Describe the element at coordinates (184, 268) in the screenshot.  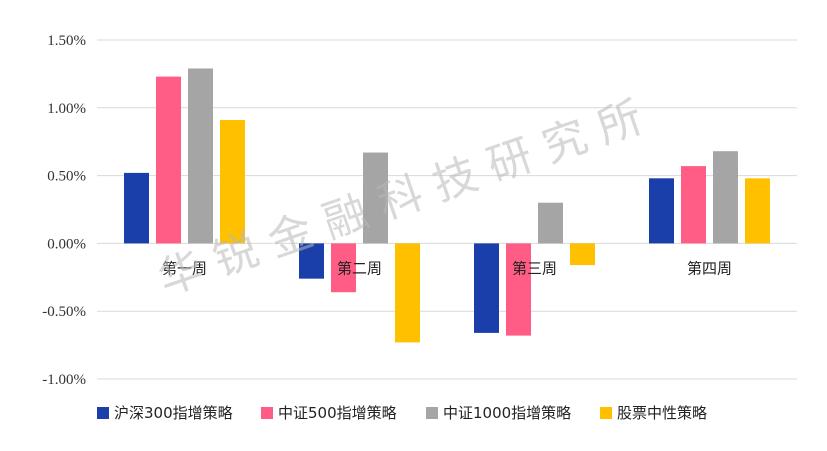
I see `x-category-label: 第一周` at that location.